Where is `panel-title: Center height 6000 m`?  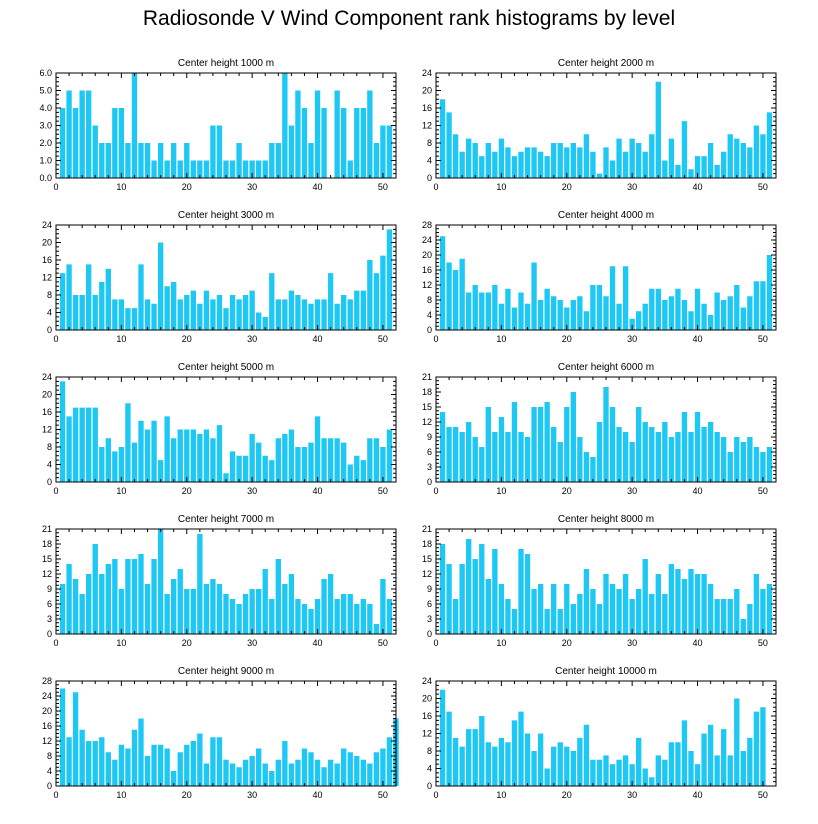 panel-title: Center height 6000 m is located at coordinates (606, 367).